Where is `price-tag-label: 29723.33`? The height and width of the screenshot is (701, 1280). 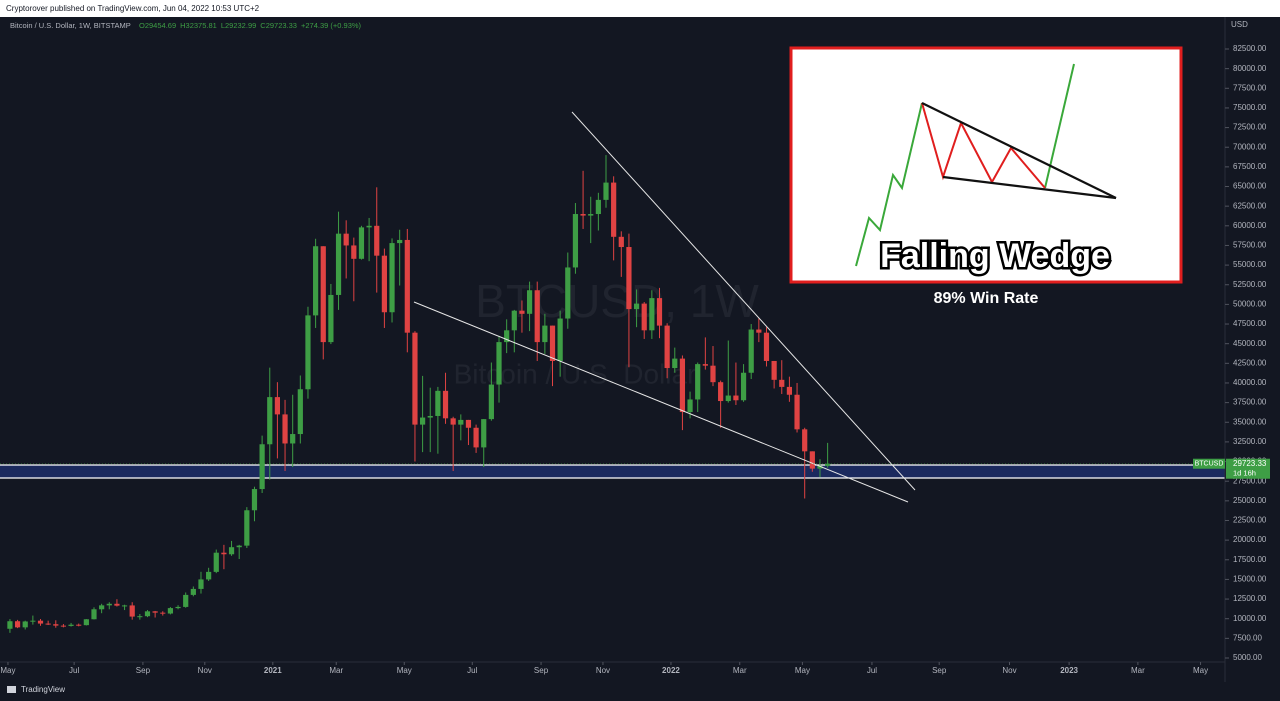 price-tag-label: 29723.33 is located at coordinates (1250, 463).